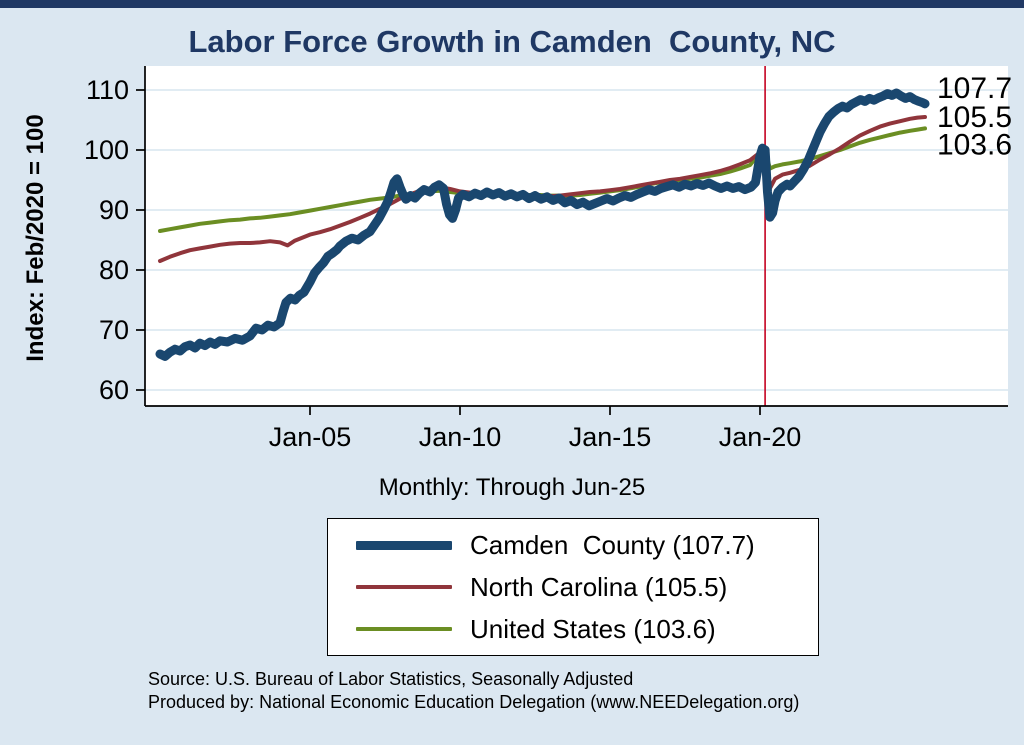  Describe the element at coordinates (593, 628) in the screenshot. I see `legend-label-united-states: United States (103.6)` at that location.